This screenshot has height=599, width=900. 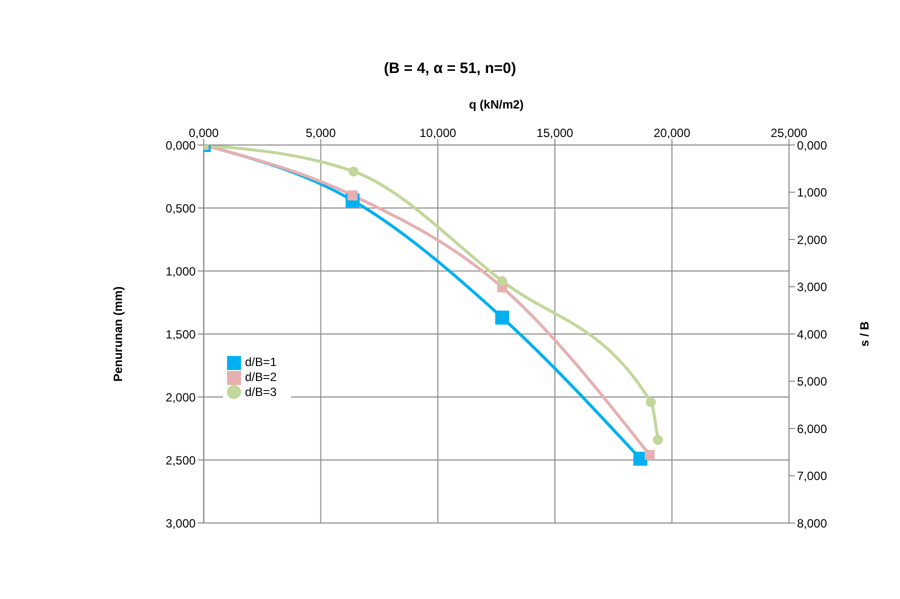 What do you see at coordinates (672, 133) in the screenshot?
I see `x-tick-label: 20,000` at bounding box center [672, 133].